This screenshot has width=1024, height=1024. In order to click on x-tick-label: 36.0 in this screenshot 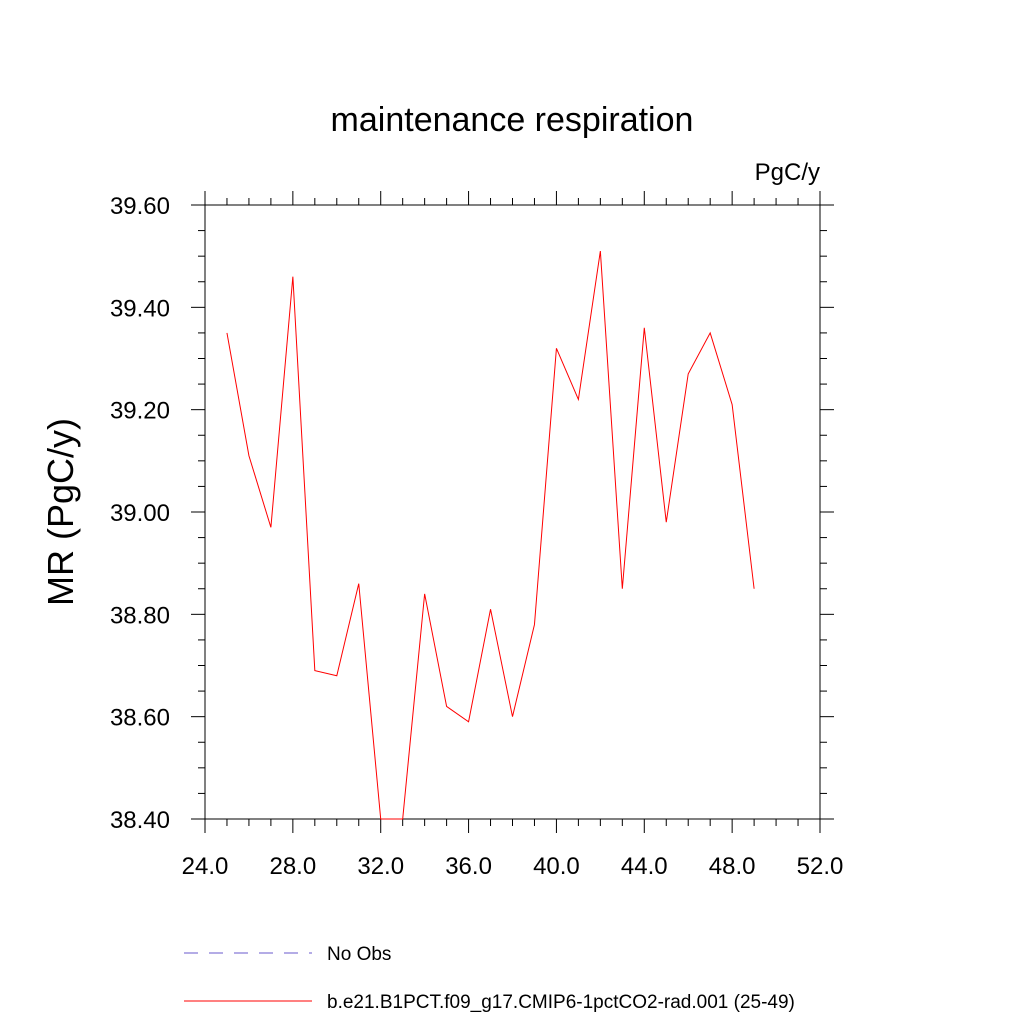, I will do `click(468, 866)`.